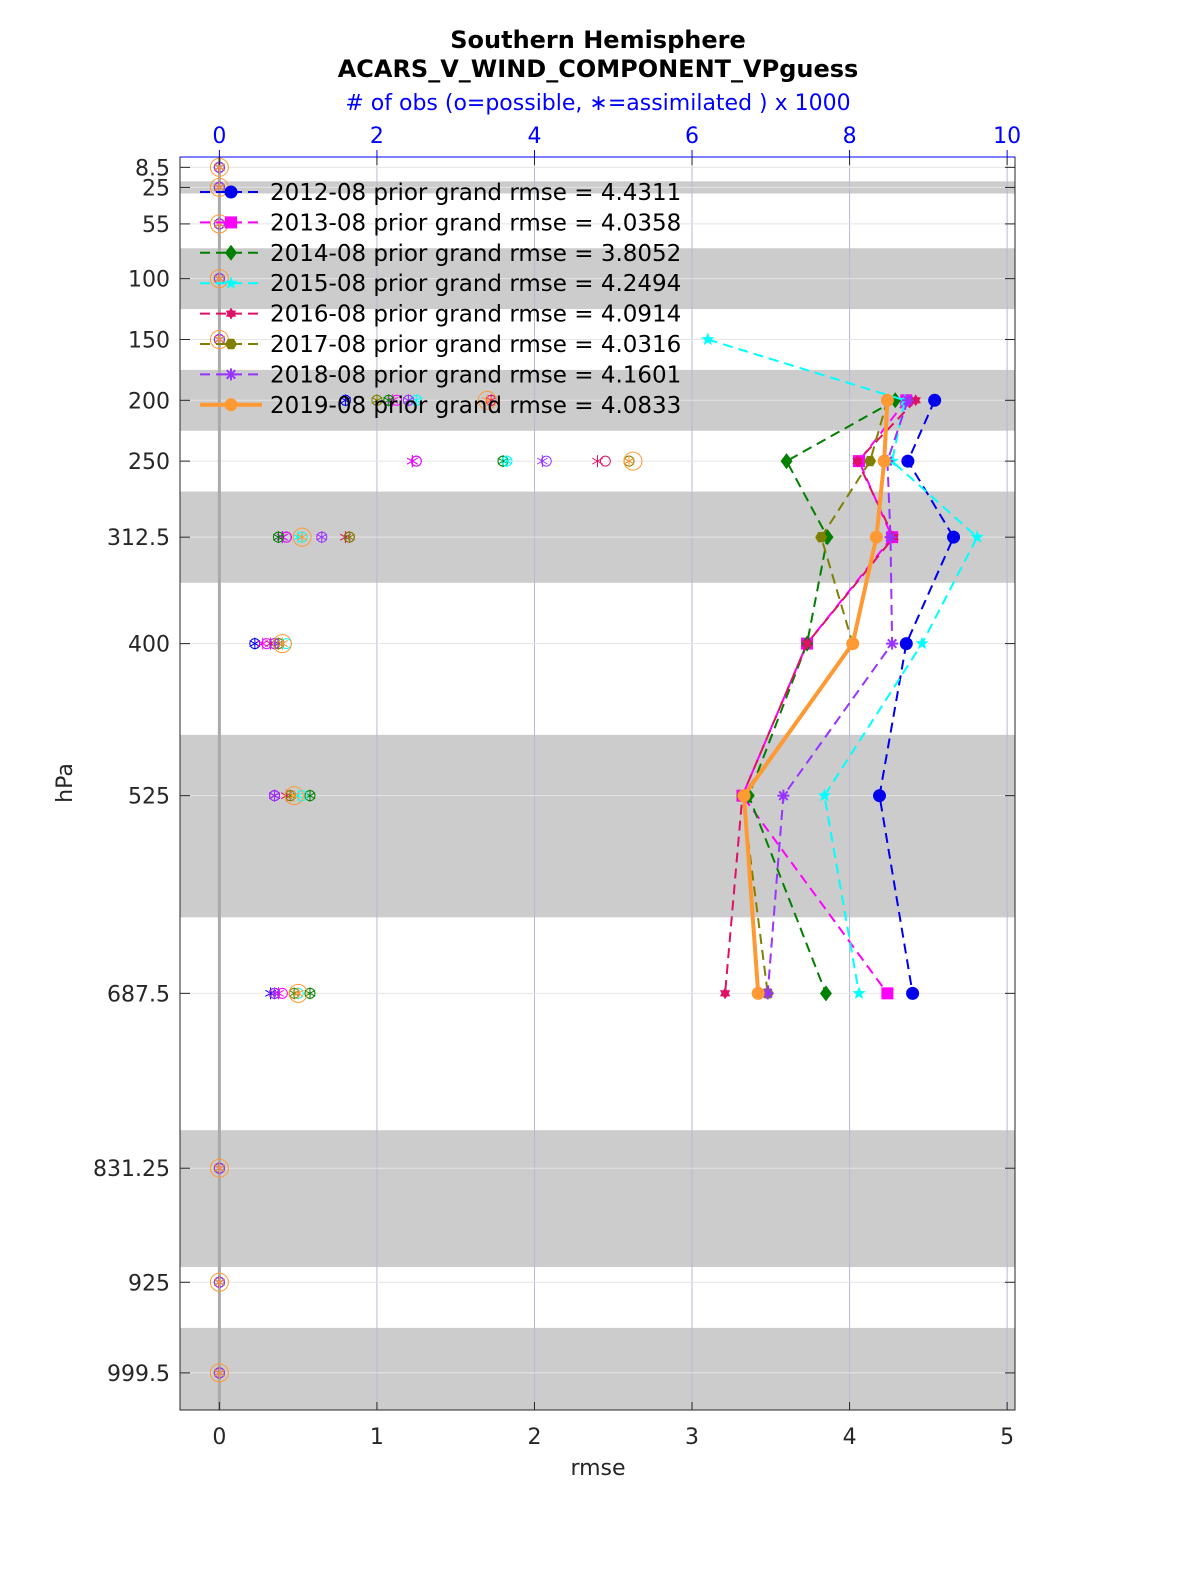 The image size is (1200, 1579). I want to click on legend-entry: 2014-08 prior grand rmse = 3.8052, so click(475, 254).